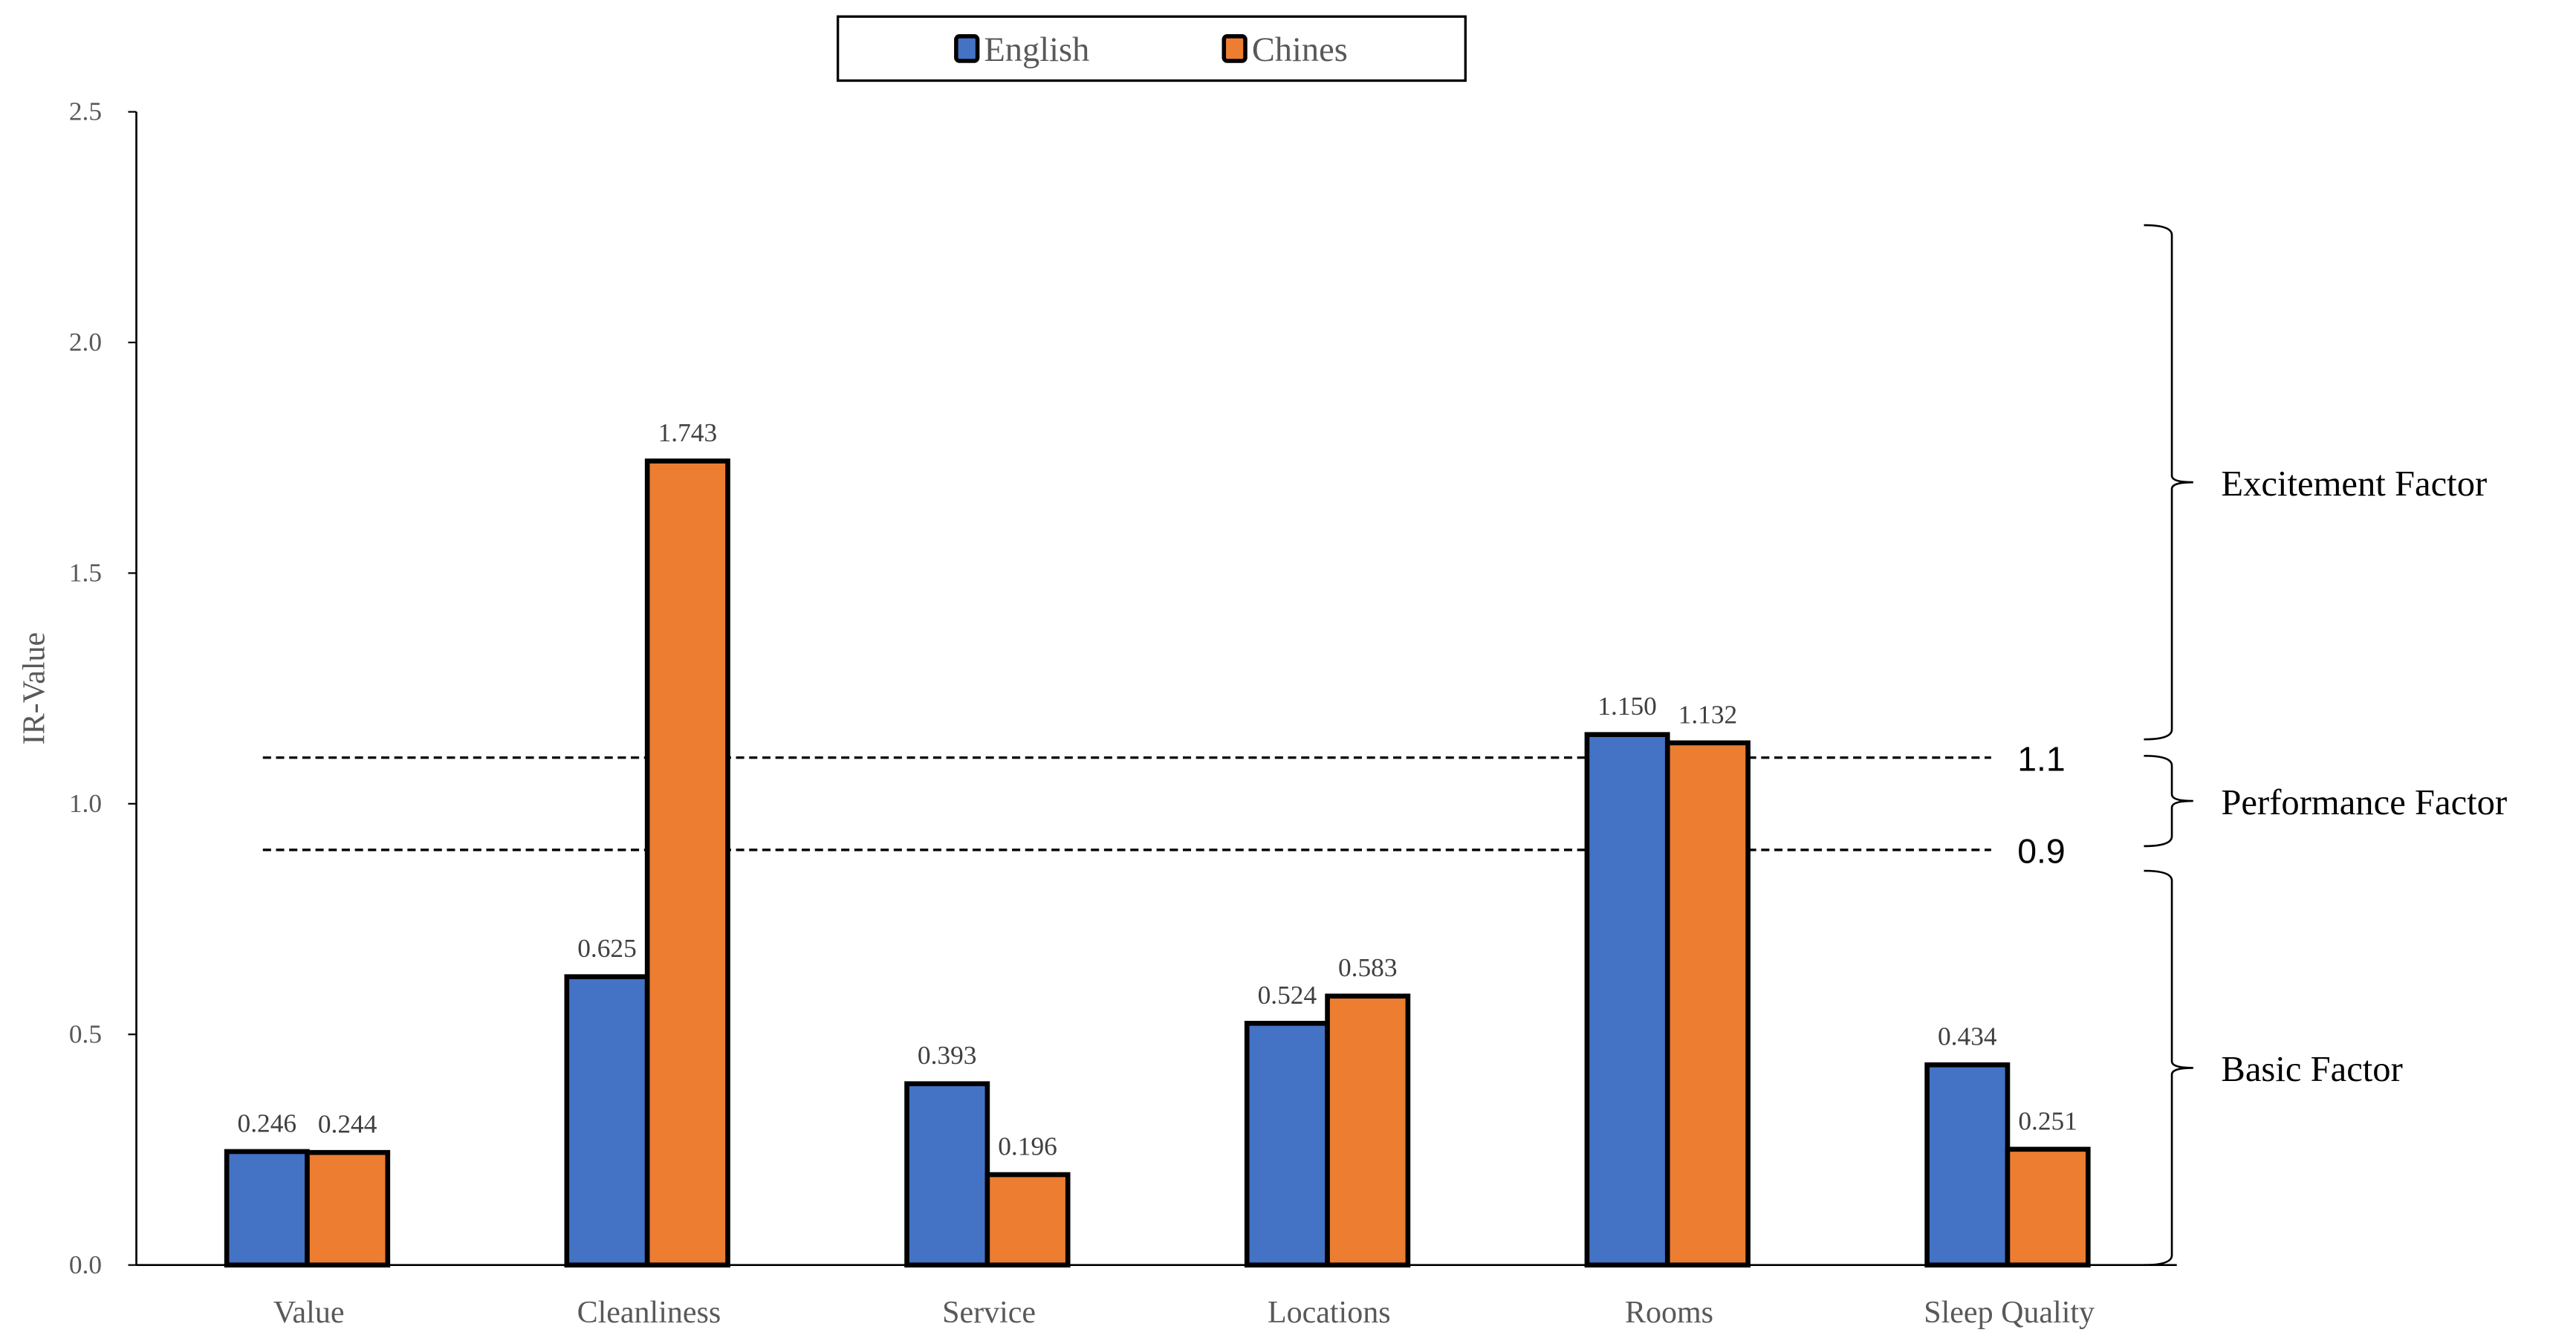 Image resolution: width=2576 pixels, height=1344 pixels. I want to click on x-tick-label: Value, so click(309, 1313).